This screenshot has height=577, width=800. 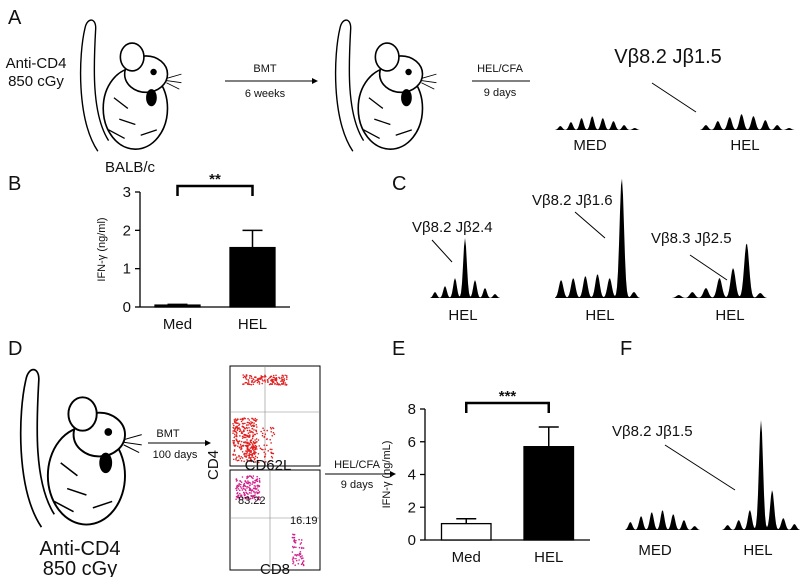 What do you see at coordinates (548, 557) in the screenshot?
I see `x-tick-label: HEL` at bounding box center [548, 557].